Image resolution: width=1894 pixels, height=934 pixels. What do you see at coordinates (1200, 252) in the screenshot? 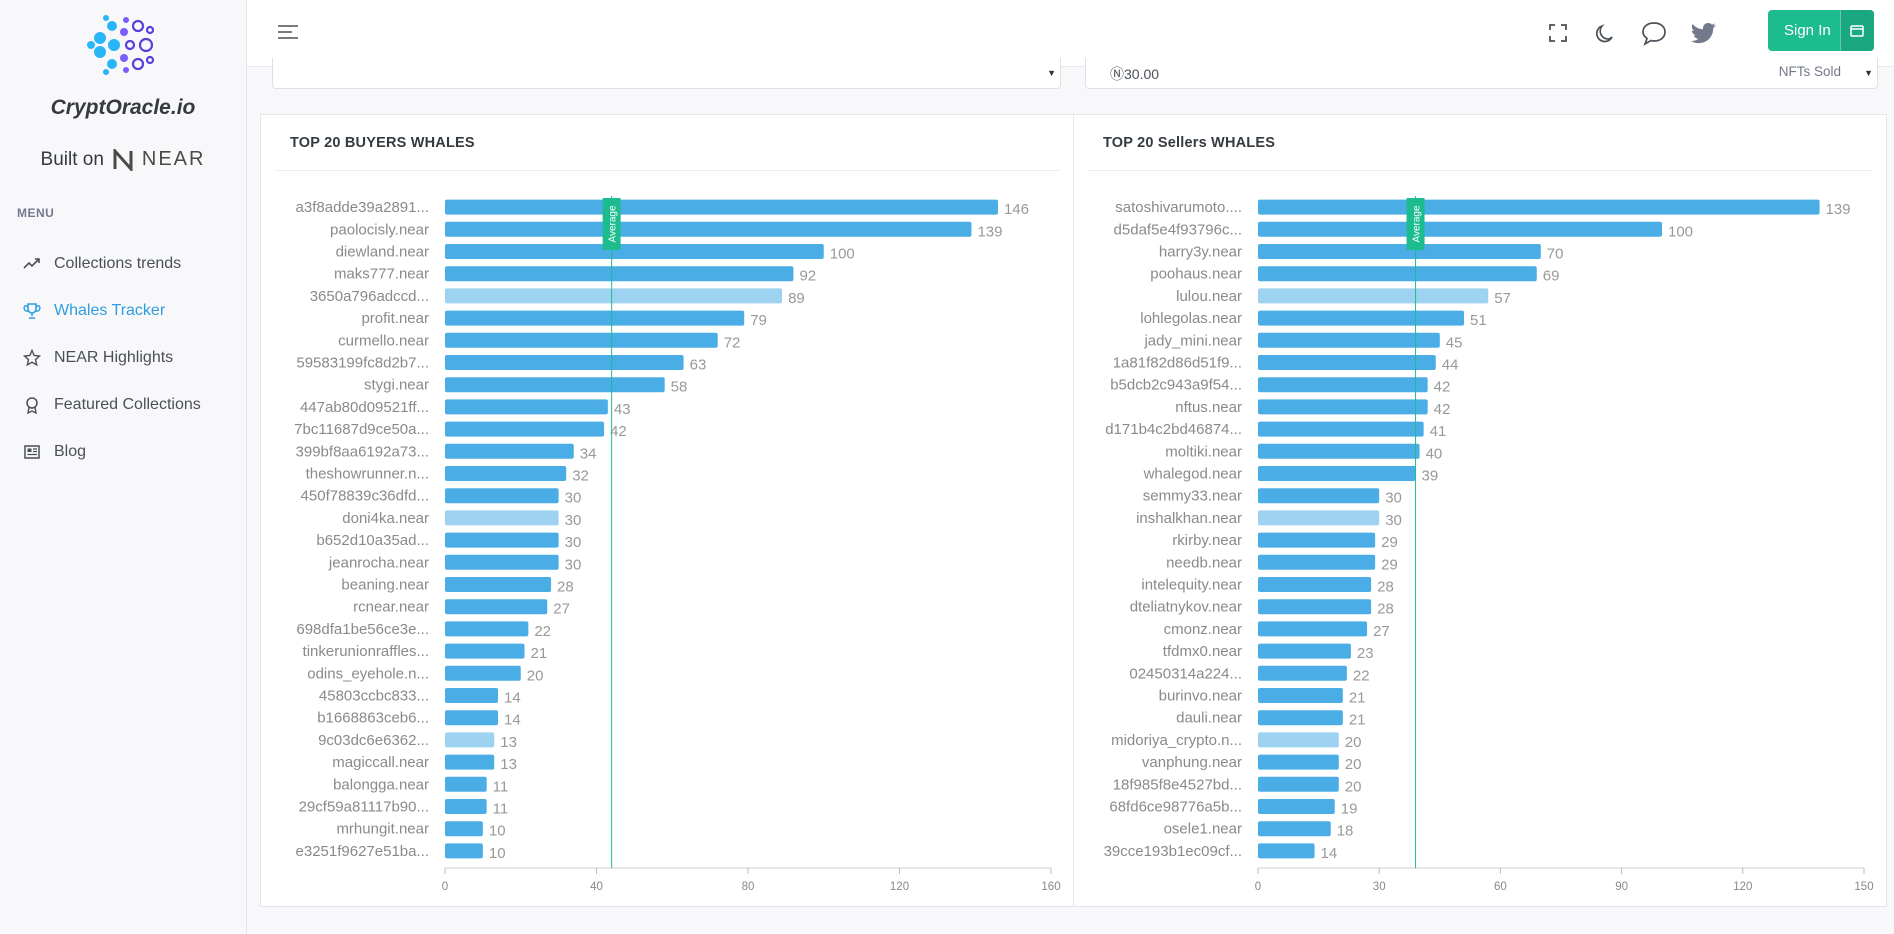
I see `category-label: harry3y.near` at bounding box center [1200, 252].